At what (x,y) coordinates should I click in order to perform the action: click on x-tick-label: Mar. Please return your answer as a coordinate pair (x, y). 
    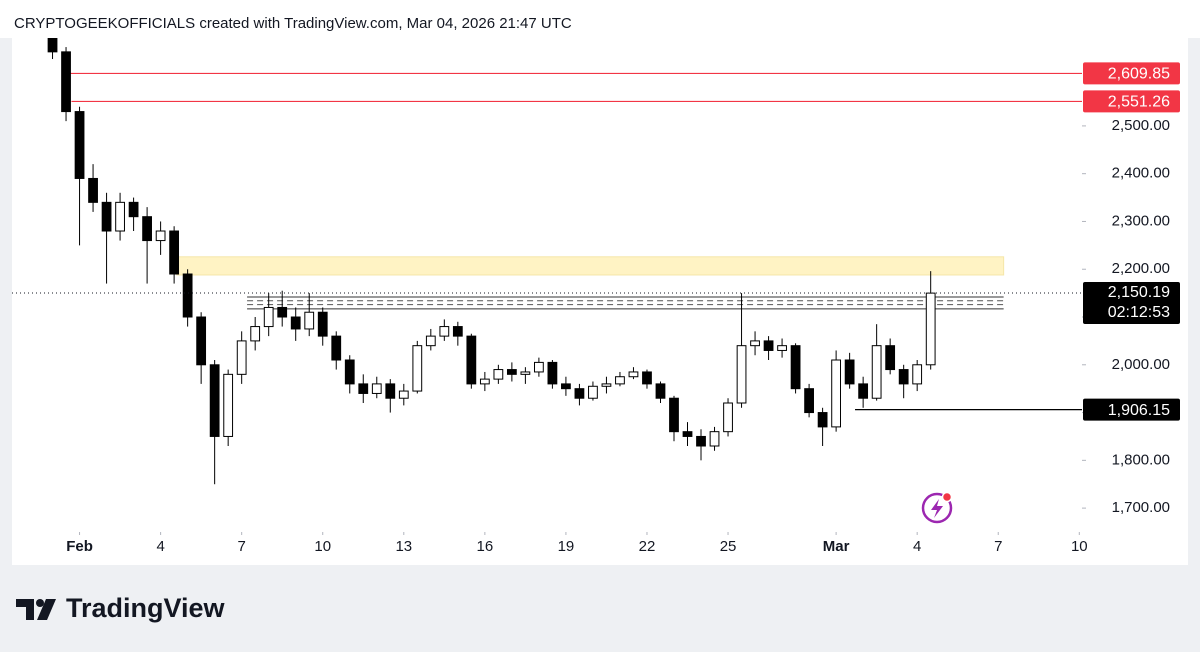
    Looking at the image, I should click on (836, 546).